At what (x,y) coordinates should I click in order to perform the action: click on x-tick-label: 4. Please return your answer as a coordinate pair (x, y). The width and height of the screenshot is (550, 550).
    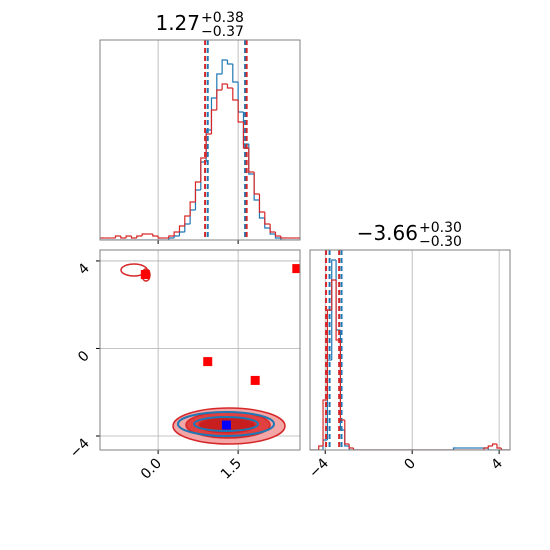
    Looking at the image, I should click on (497, 464).